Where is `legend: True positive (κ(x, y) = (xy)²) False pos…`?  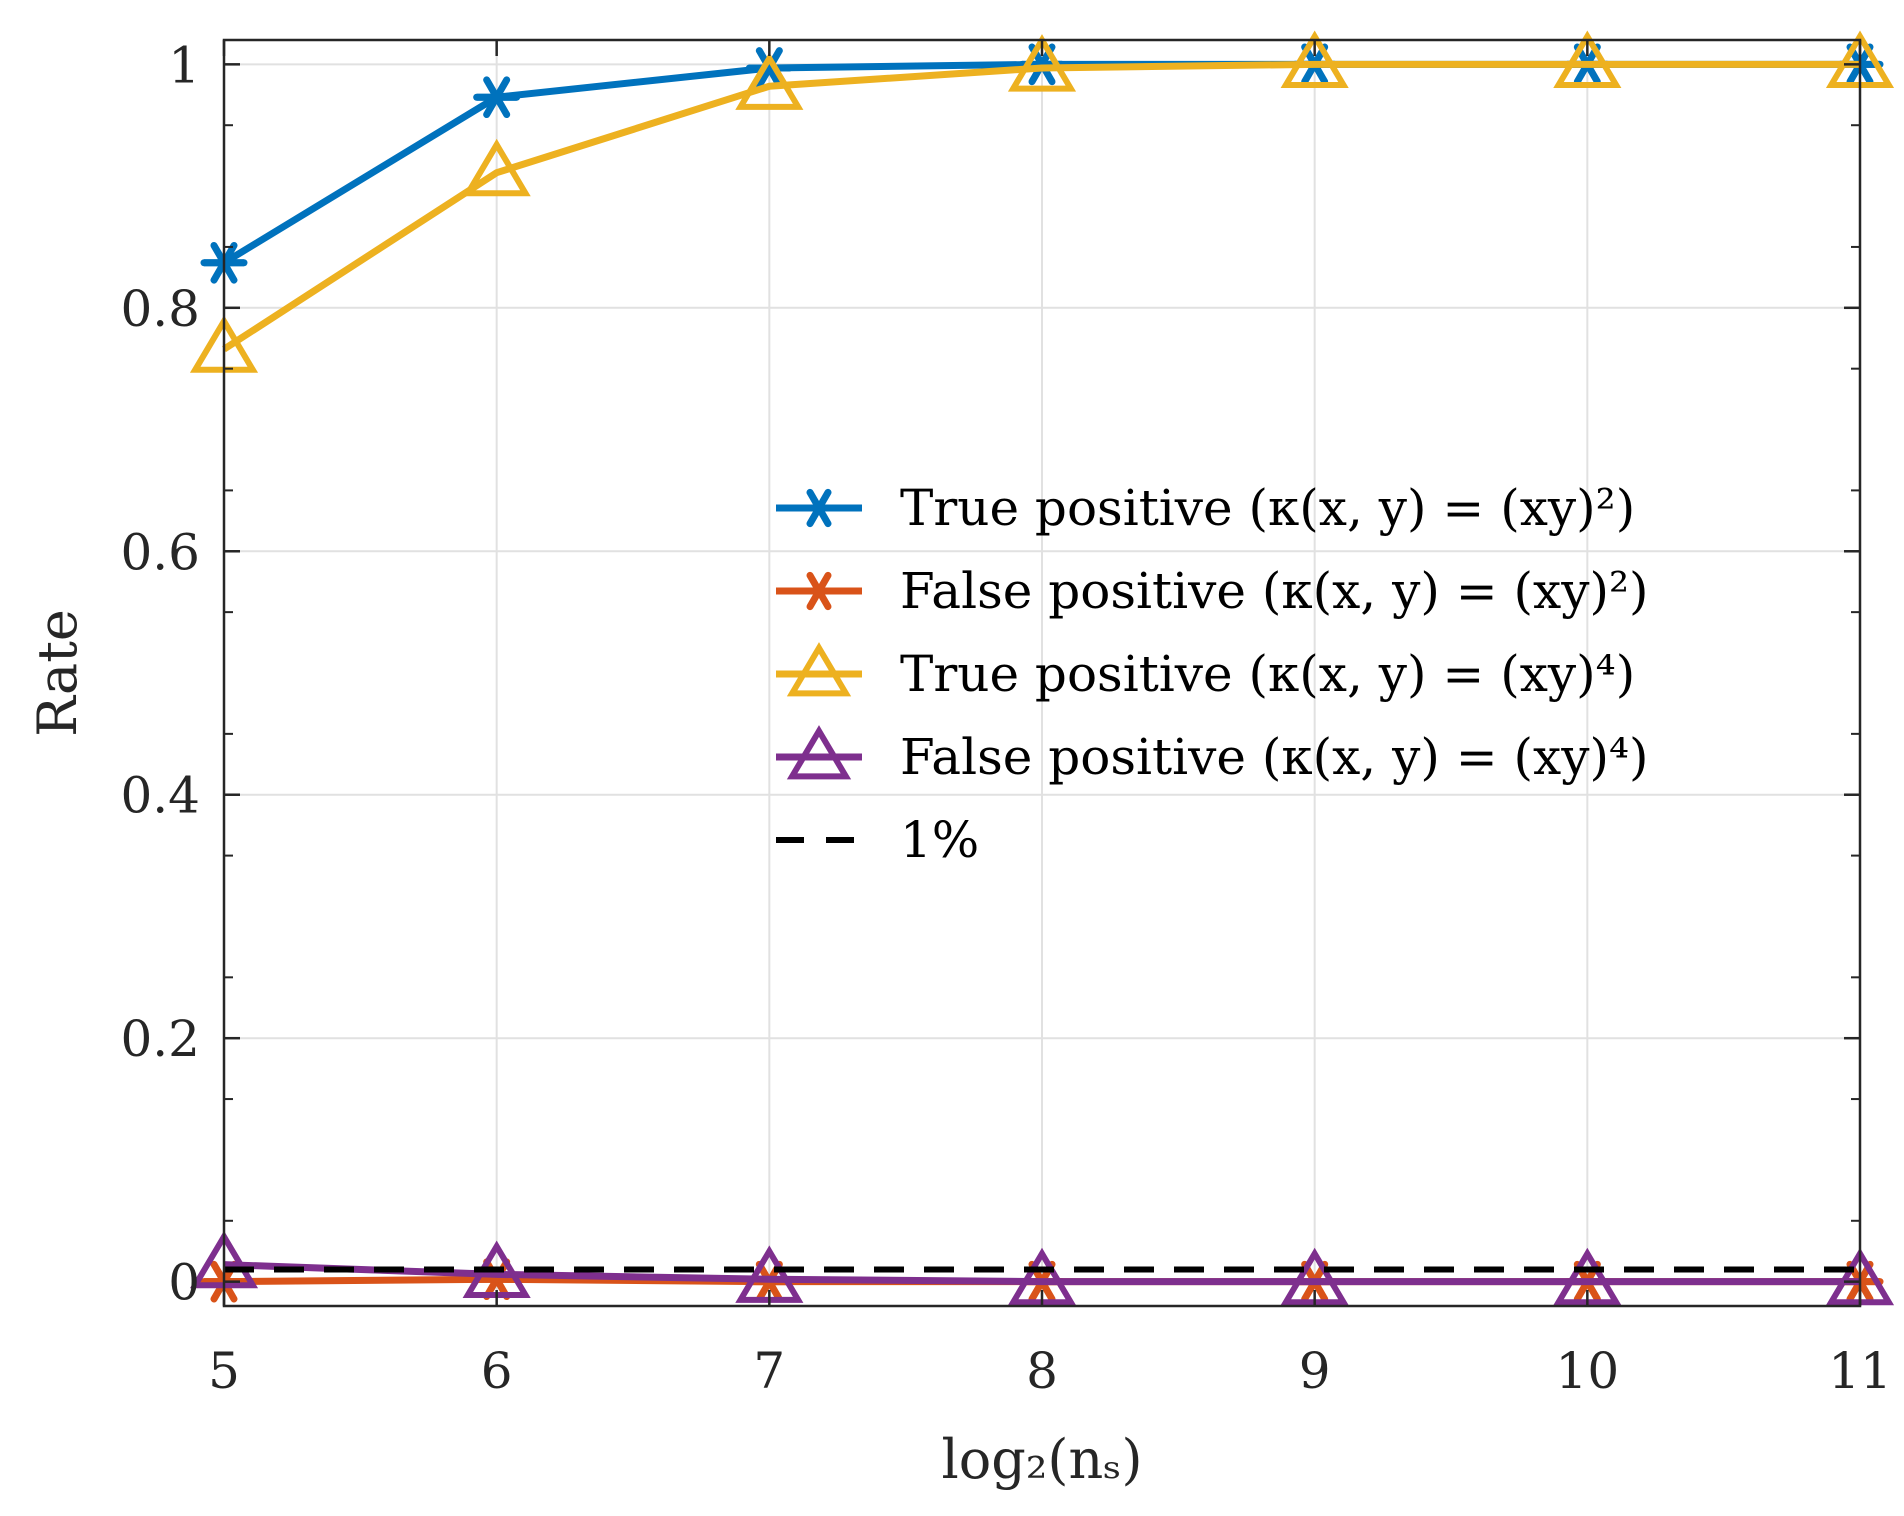 legend: True positive (κ(x, y) = (xy)²) False pos… is located at coordinates (1212, 674).